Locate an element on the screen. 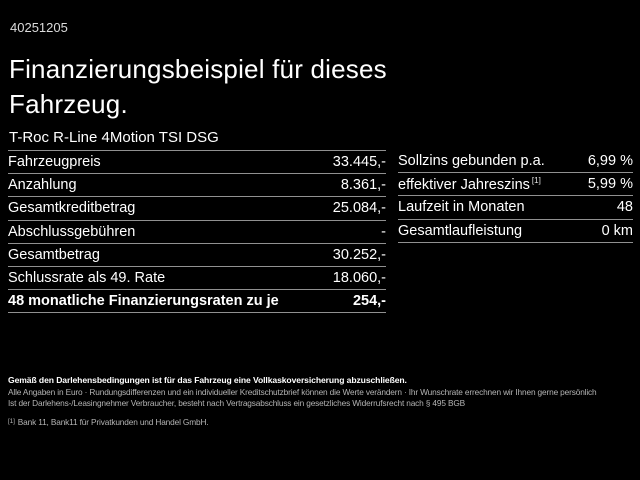  row-label: Schlussrate als 49. Rate is located at coordinates (87, 278).